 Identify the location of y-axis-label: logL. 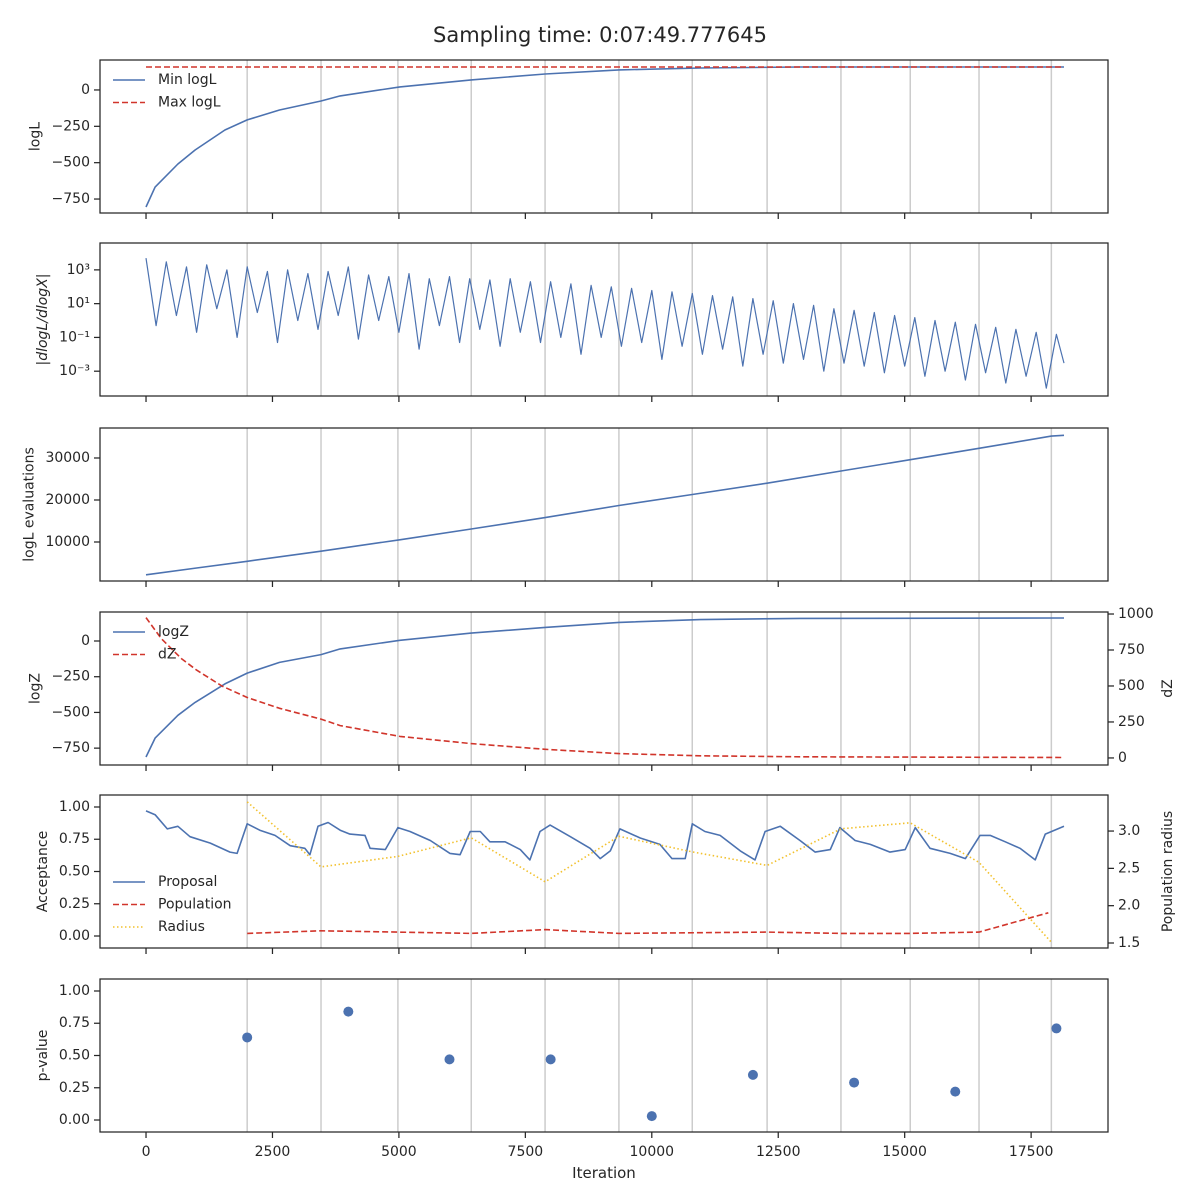
(36, 136).